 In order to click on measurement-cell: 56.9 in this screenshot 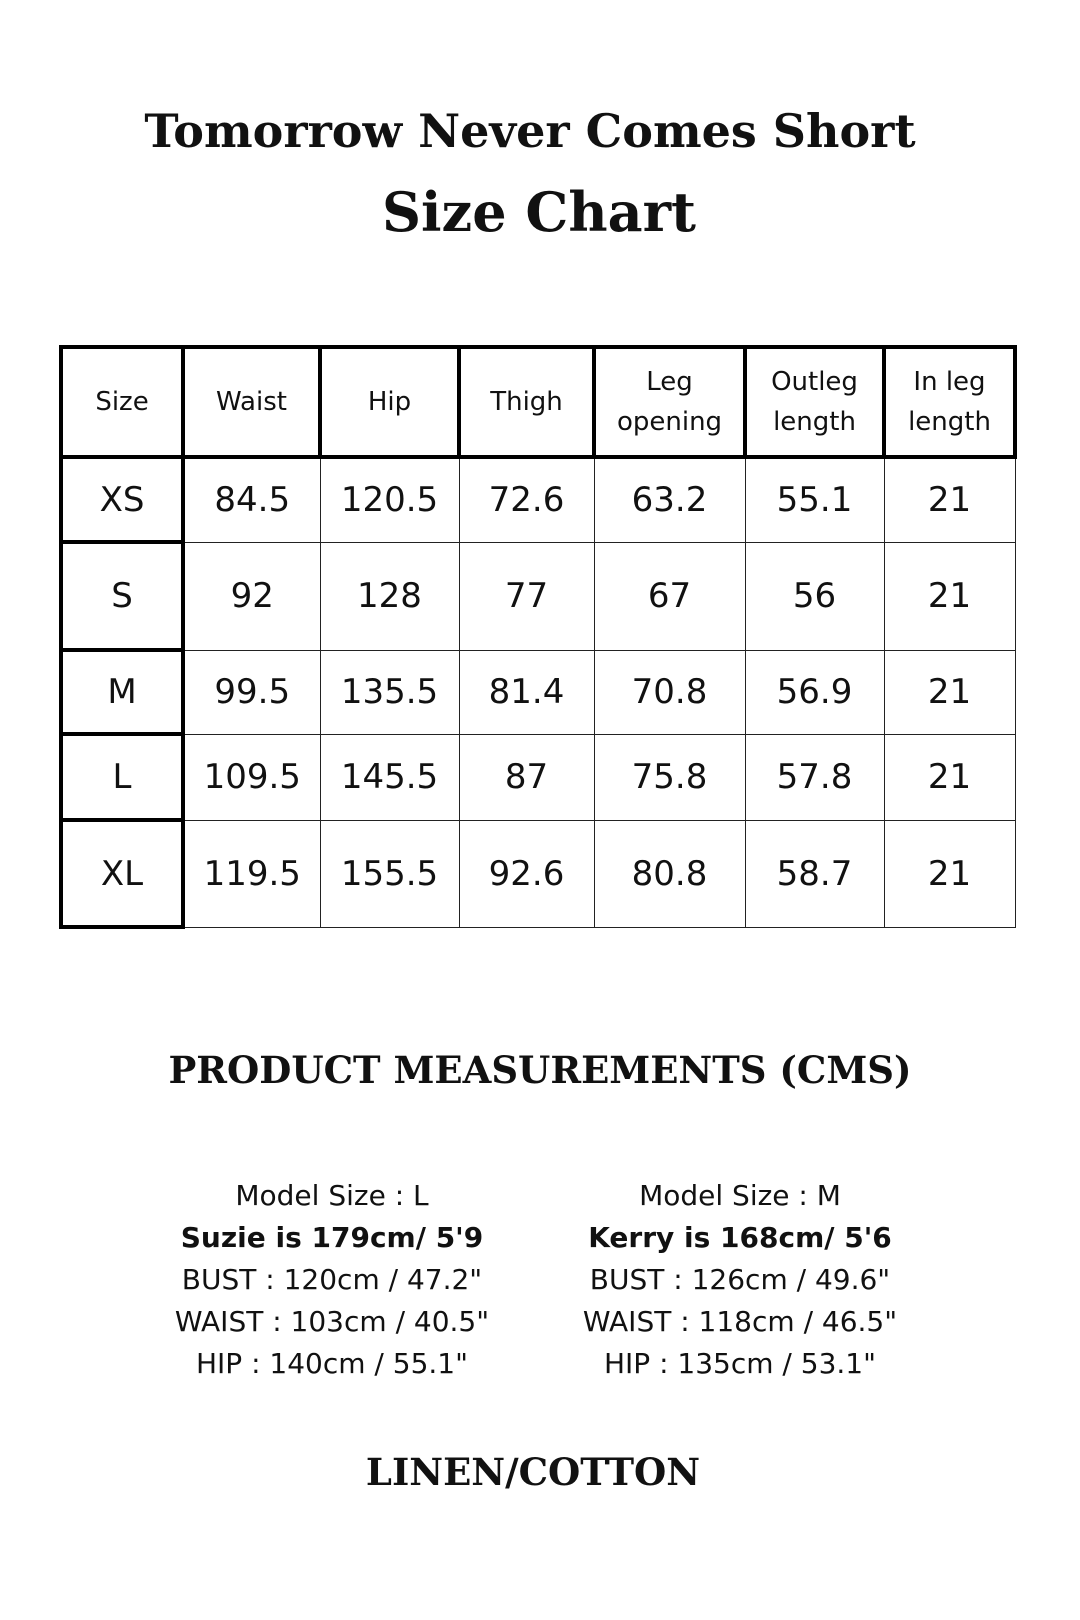, I will do `click(814, 692)`.